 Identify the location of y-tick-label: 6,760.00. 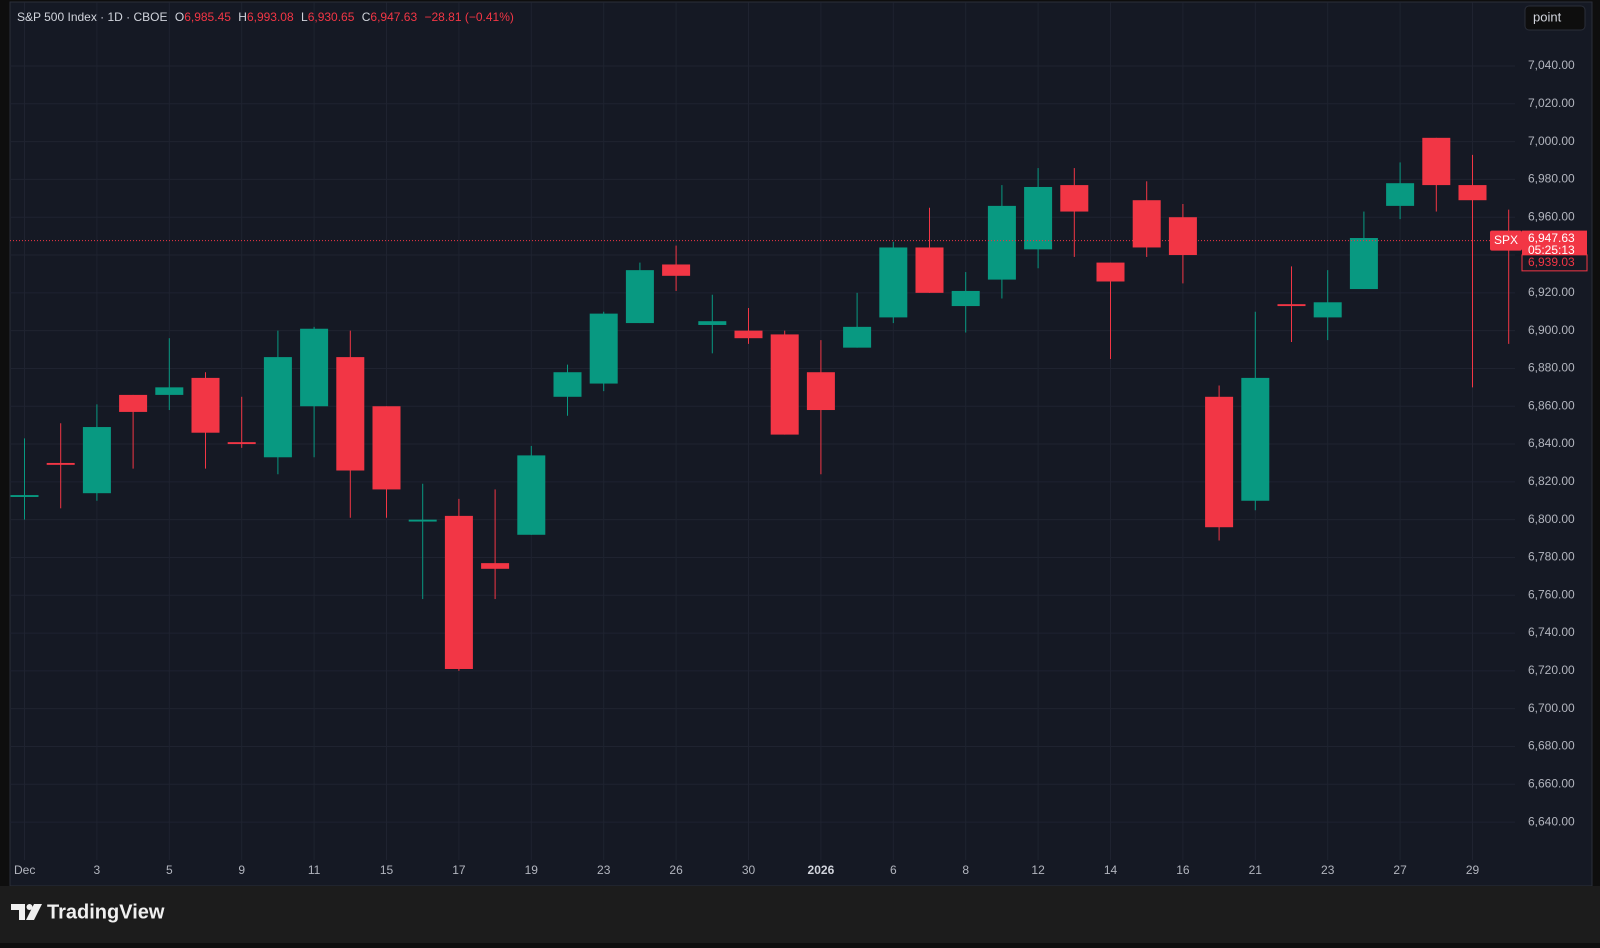
(1551, 594).